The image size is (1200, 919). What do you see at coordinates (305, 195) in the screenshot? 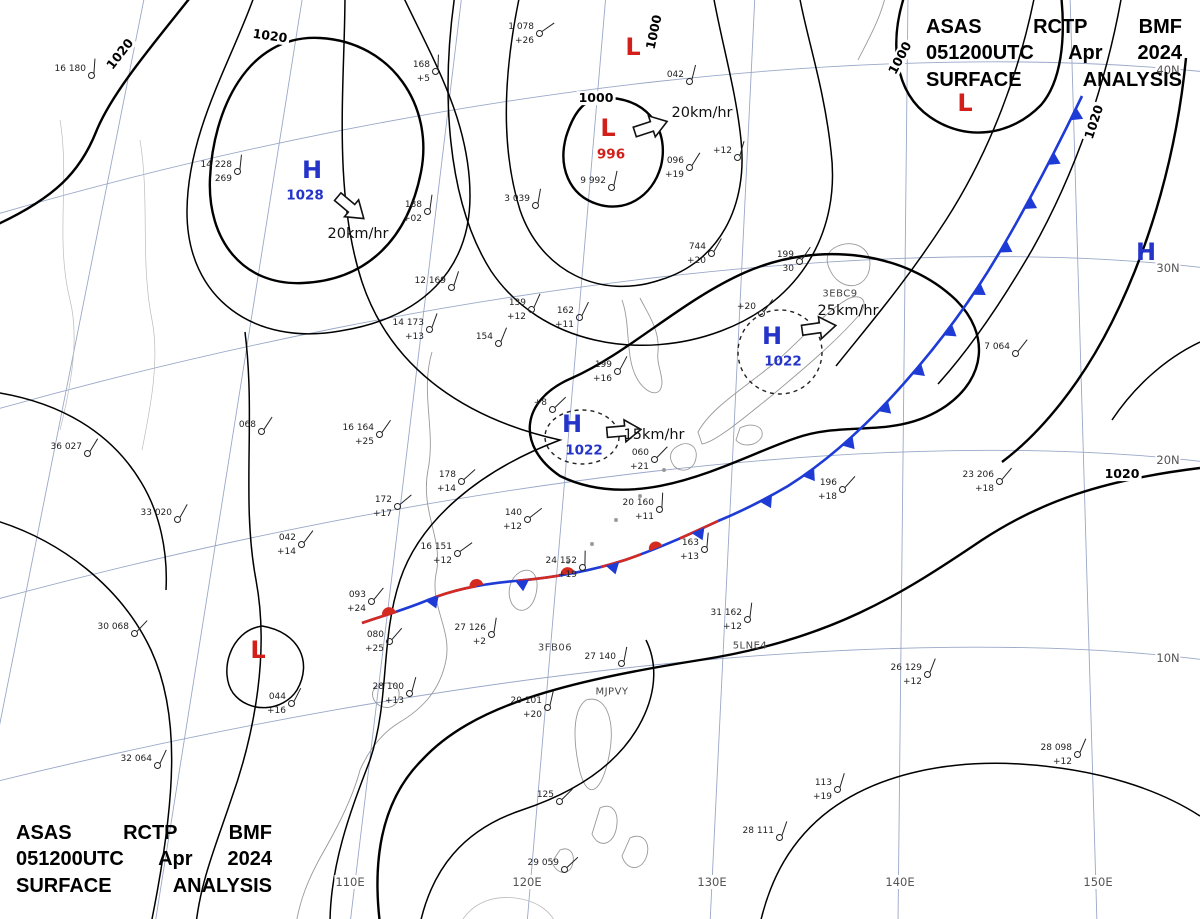
I see `pressure-center-value: 1028` at bounding box center [305, 195].